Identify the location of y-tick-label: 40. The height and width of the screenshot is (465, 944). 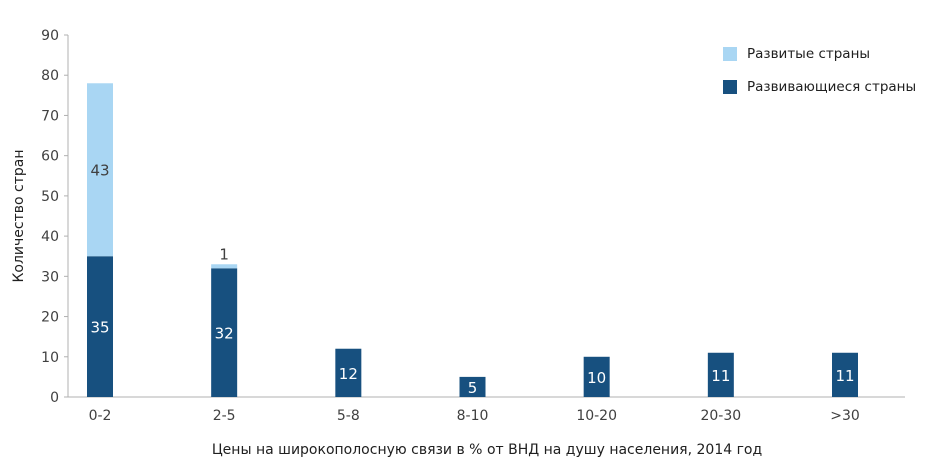
(50, 237).